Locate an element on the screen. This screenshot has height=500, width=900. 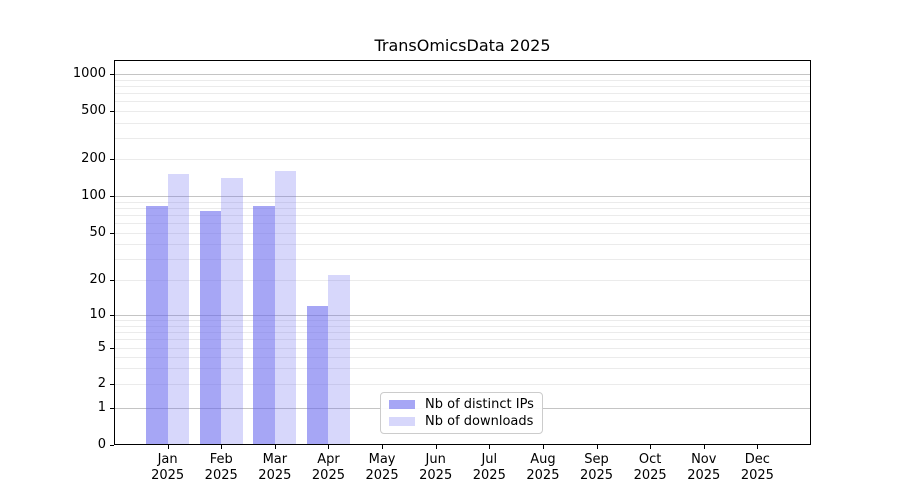
x-axis-tick-label: Jul 2025 is located at coordinates (489, 467).